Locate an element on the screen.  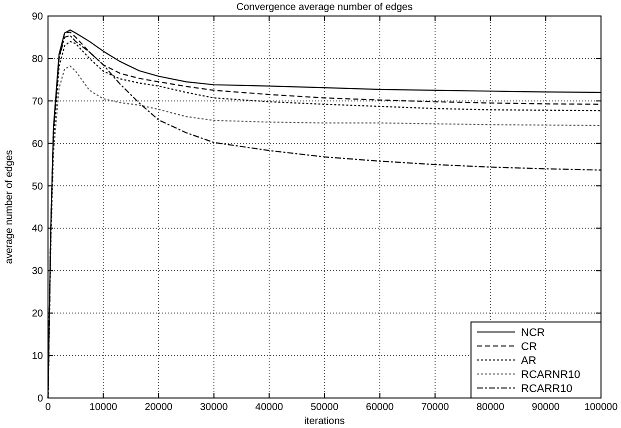
x-tick-label: 40000 is located at coordinates (269, 407).